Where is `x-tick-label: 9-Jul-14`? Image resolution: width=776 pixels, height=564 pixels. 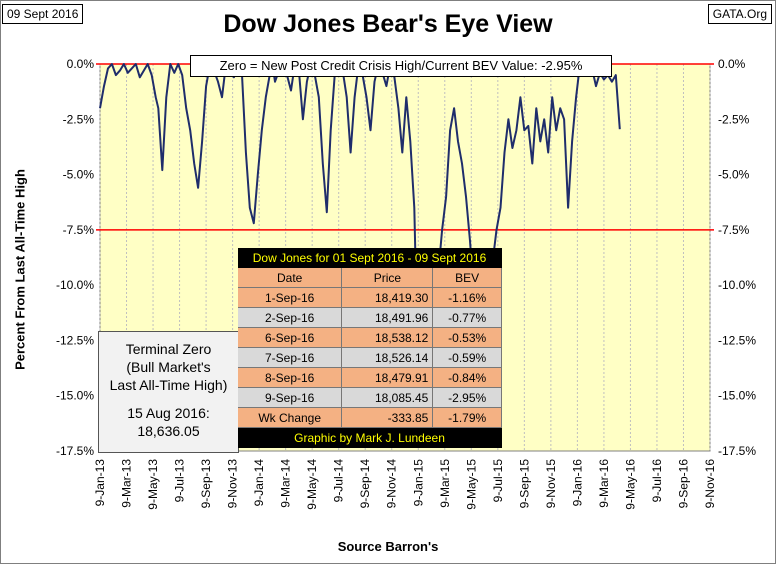
x-tick-label: 9-Jul-14 is located at coordinates (339, 481).